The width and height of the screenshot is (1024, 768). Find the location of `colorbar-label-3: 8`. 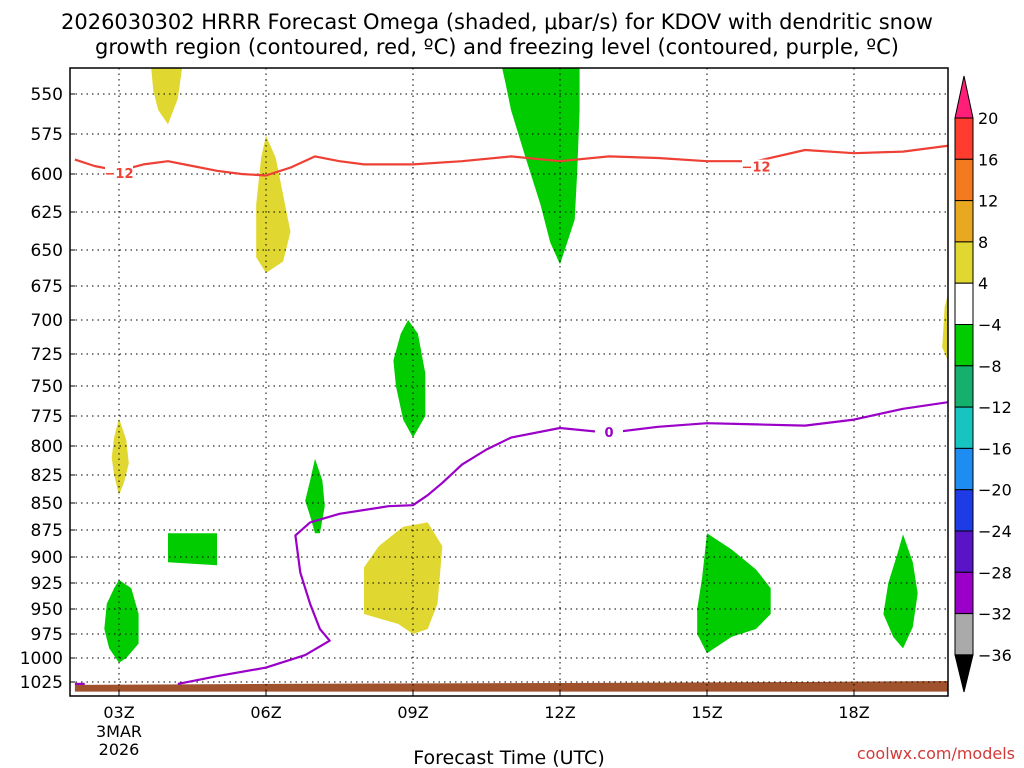

colorbar-label-3: 8 is located at coordinates (983, 242).